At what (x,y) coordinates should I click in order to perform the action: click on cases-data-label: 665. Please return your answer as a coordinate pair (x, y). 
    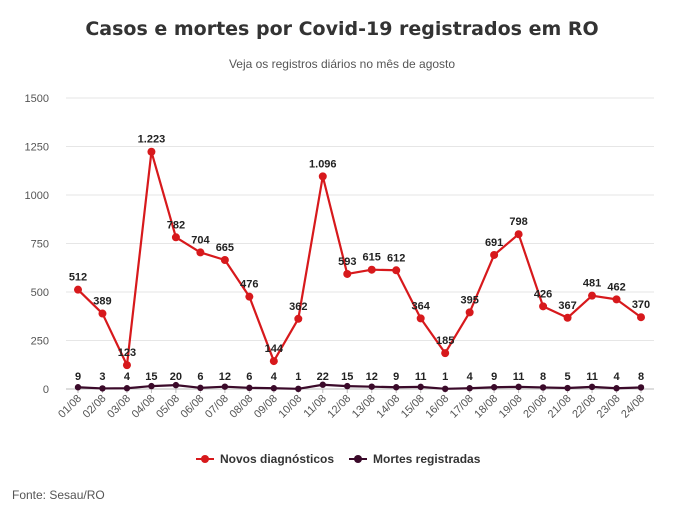
    Looking at the image, I should click on (225, 248).